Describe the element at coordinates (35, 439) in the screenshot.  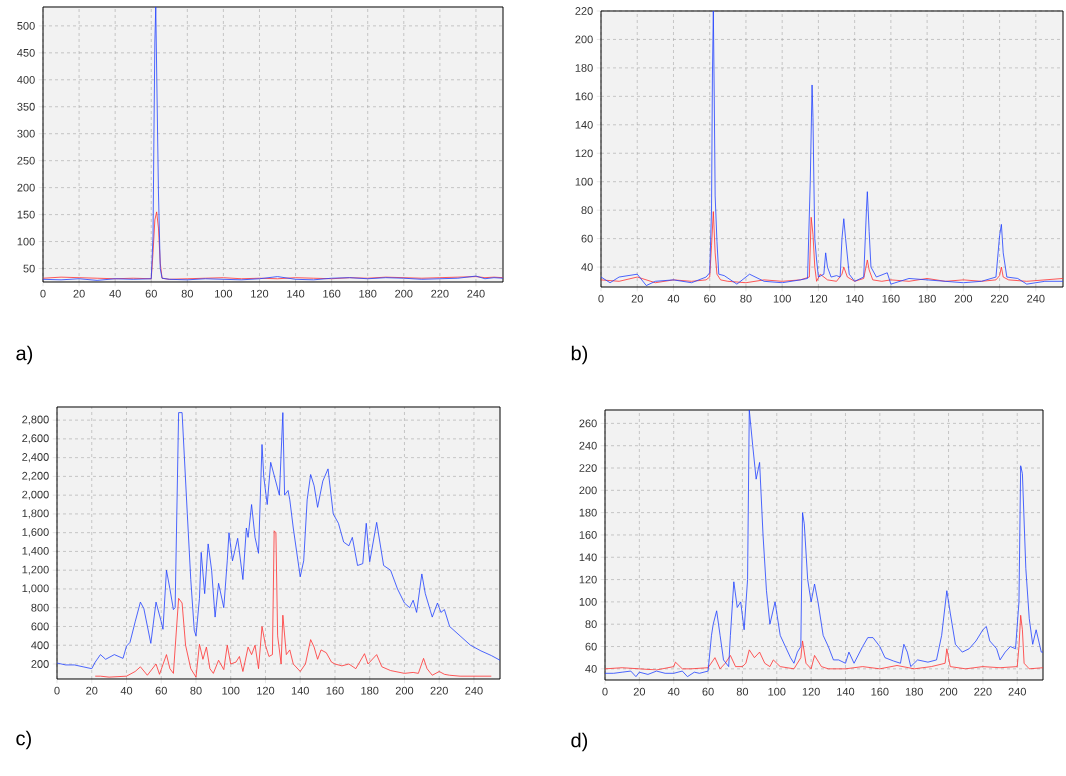
I see `y-tick-label: 2,600` at that location.